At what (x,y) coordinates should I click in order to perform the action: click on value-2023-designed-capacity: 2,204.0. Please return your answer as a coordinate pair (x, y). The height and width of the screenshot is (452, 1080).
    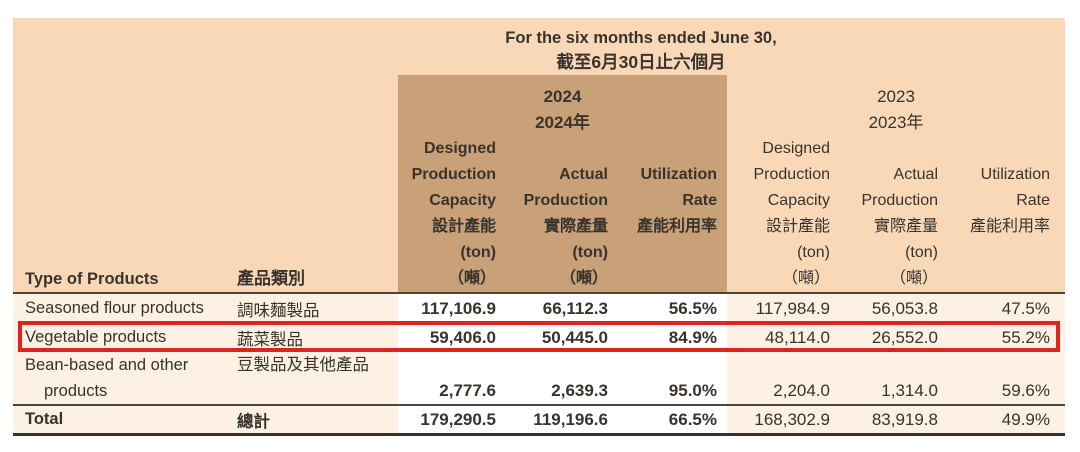
    Looking at the image, I should click on (801, 390).